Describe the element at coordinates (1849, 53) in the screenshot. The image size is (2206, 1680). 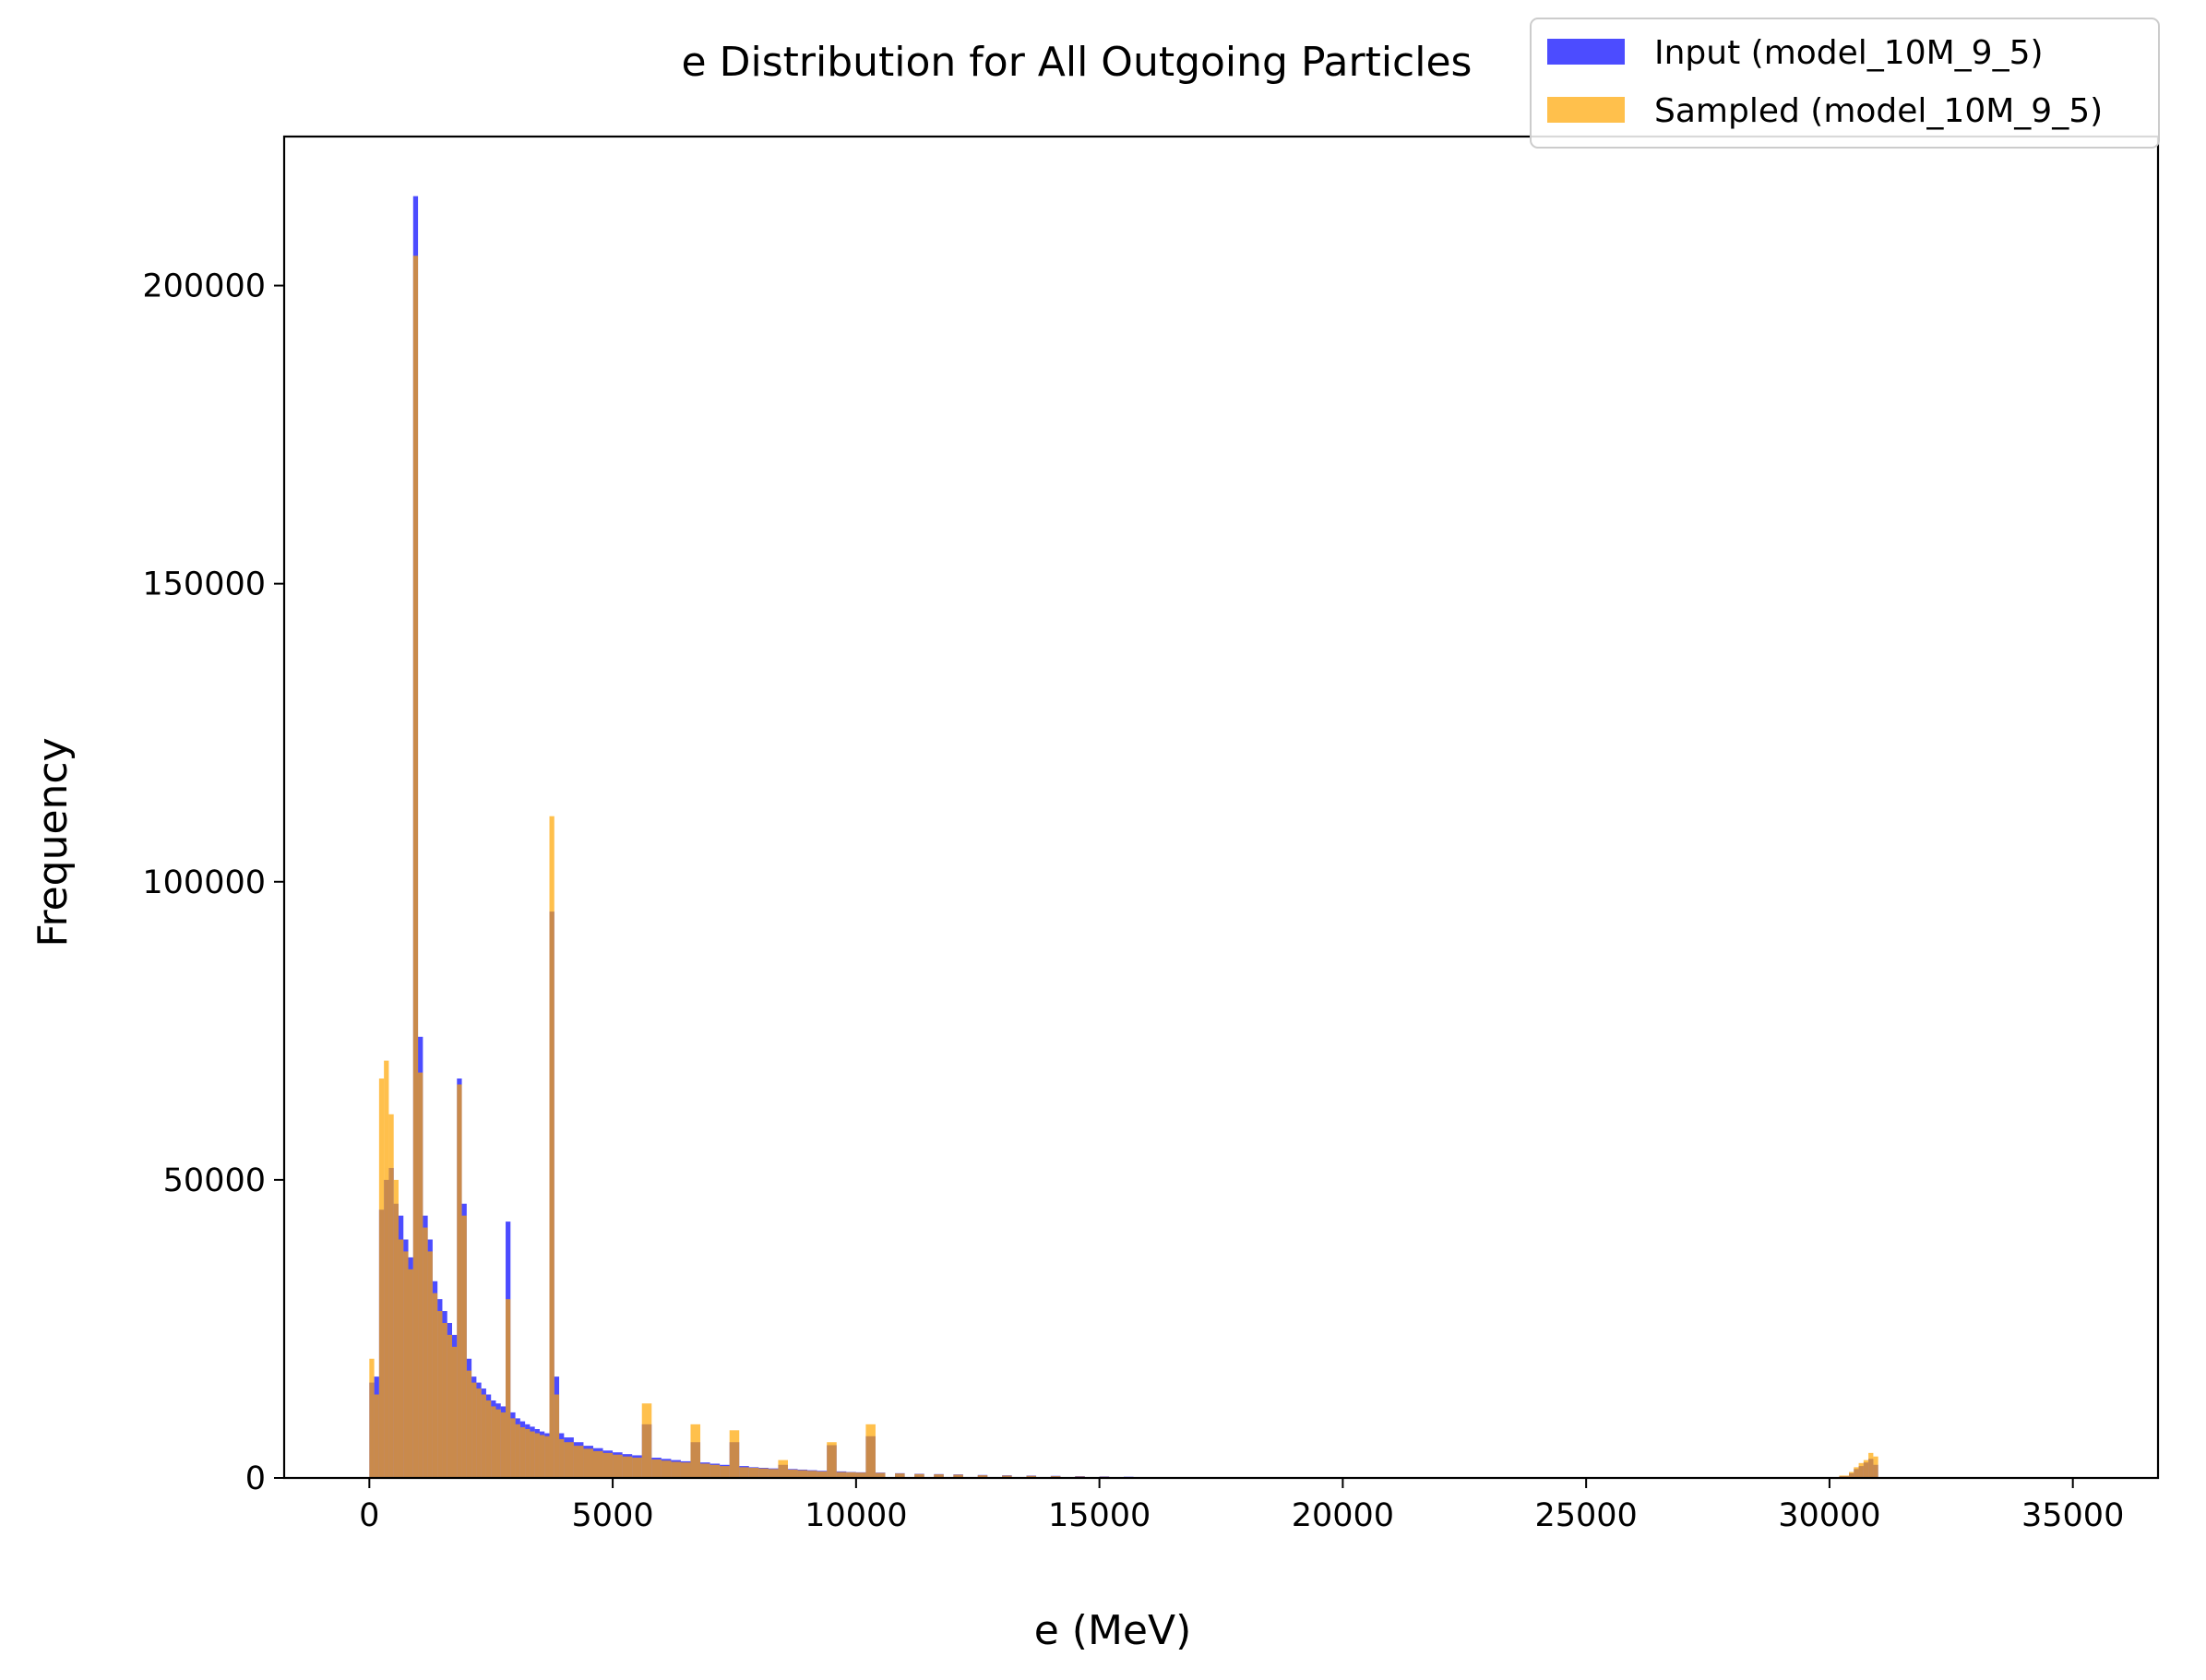
I see `legend-label-input: Input (model_10M_9_5)` at that location.